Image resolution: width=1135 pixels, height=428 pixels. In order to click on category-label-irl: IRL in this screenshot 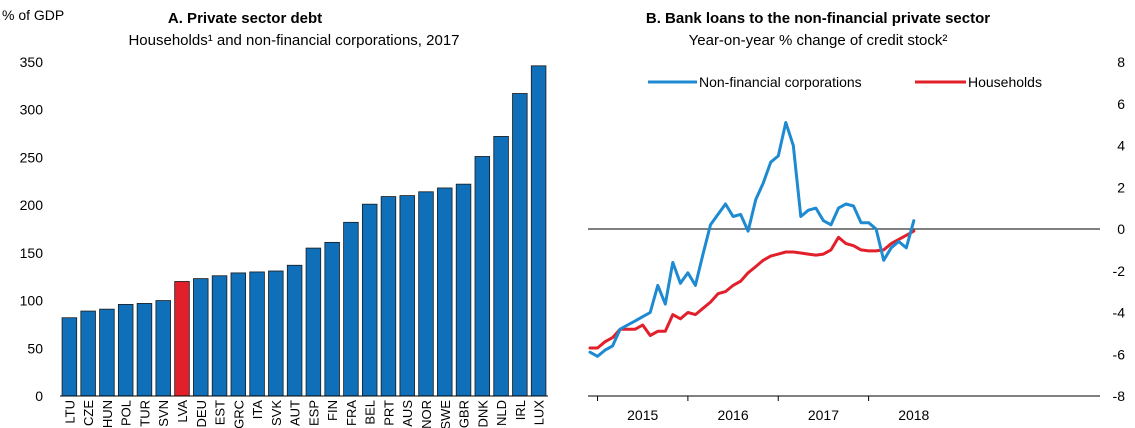, I will do `click(520, 410)`.